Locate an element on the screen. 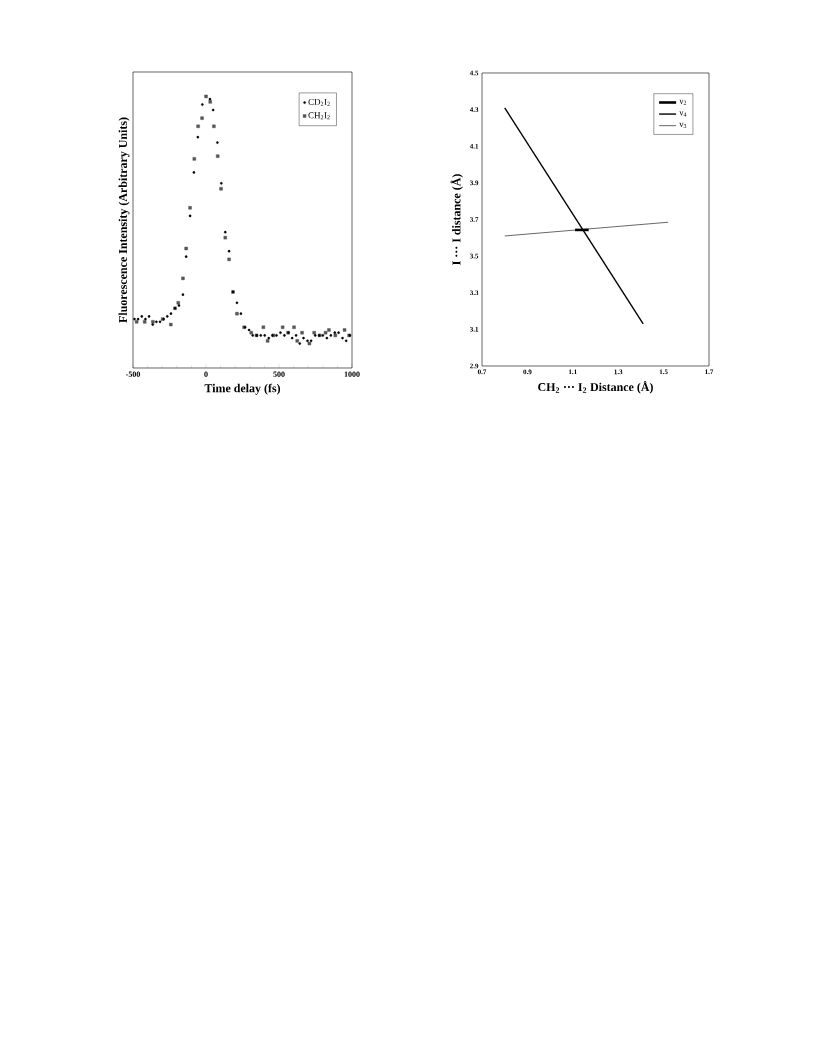 Image resolution: width=816 pixels, height=1056 pixels. x-axis-title: CH$_{2}$ ··· I$_{2}$ Distance (Å) is located at coordinates (595, 387).